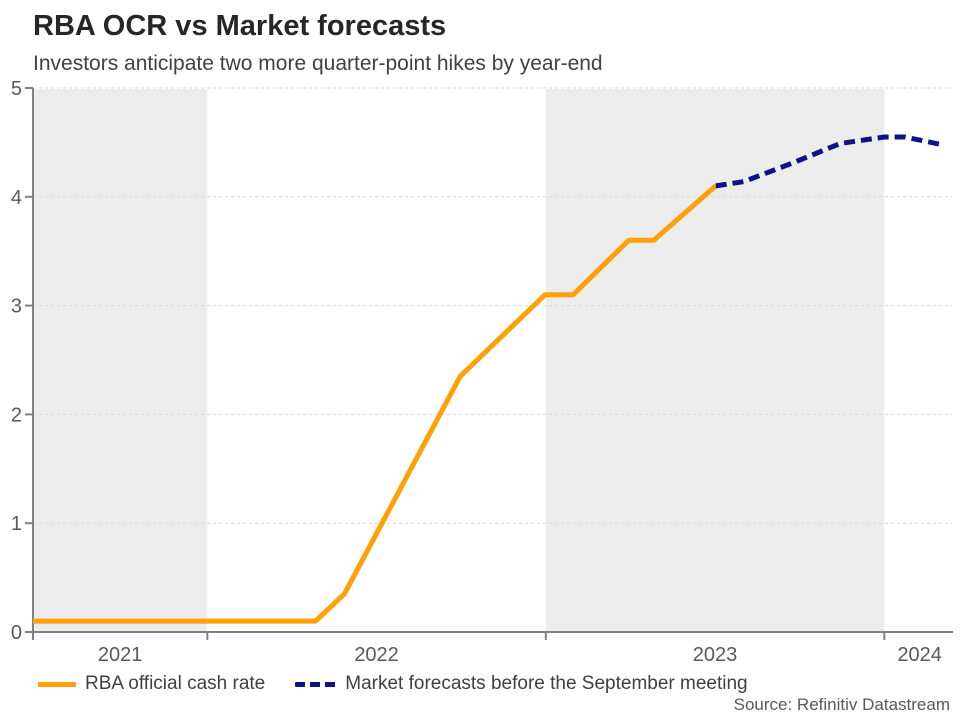 This screenshot has width=960, height=720. Describe the element at coordinates (841, 704) in the screenshot. I see `source-credit: Source: Refinitiv Datastream` at that location.